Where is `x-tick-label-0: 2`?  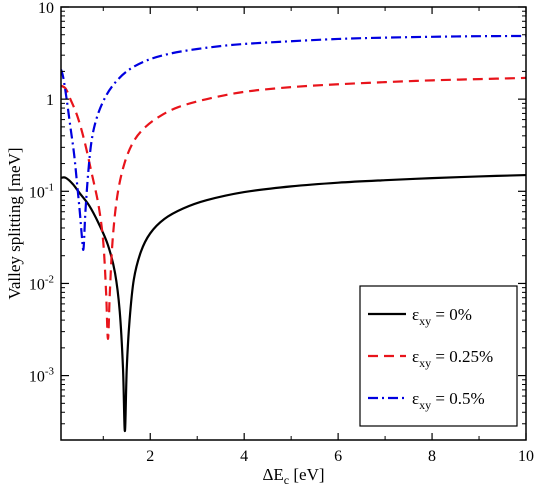
x-tick-label-0: 2 is located at coordinates (150, 456).